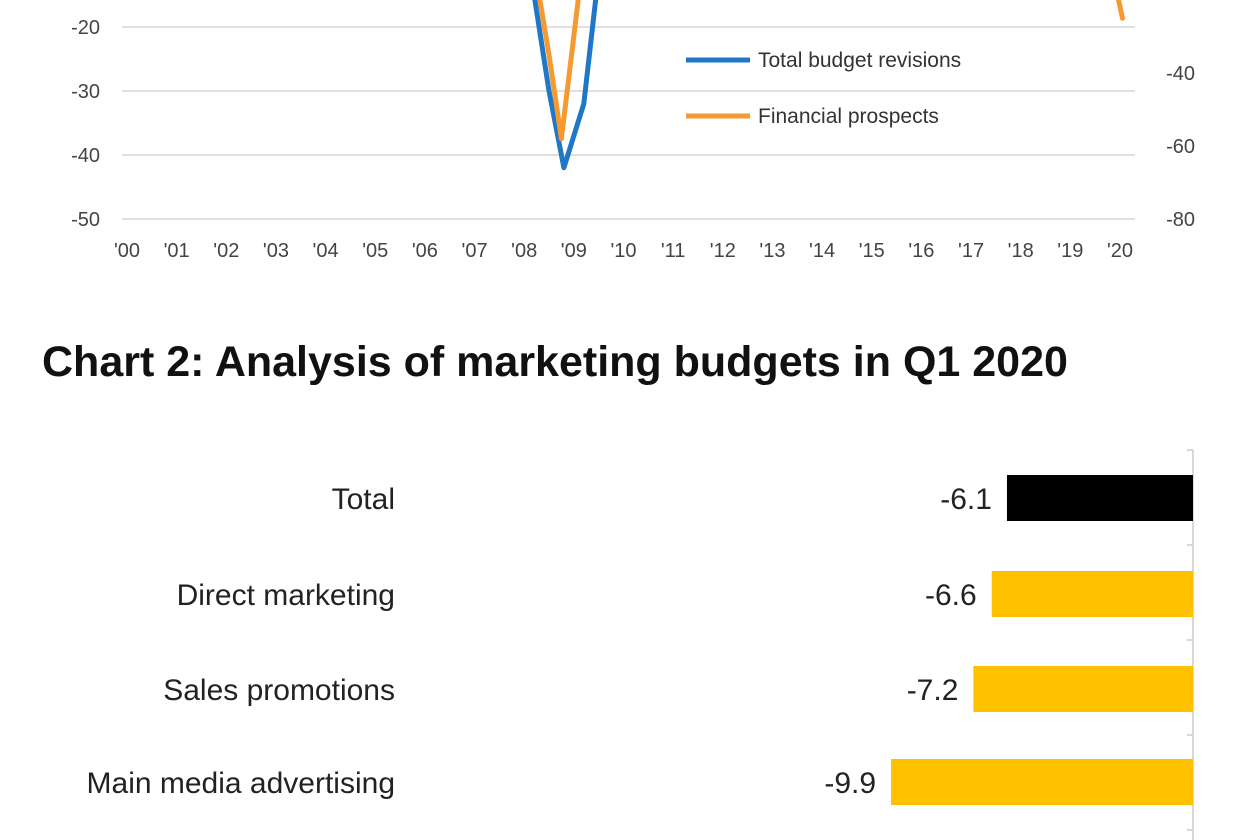 Image resolution: width=1260 pixels, height=840 pixels. I want to click on legend-label-1: Total budget revisions, so click(859, 60).